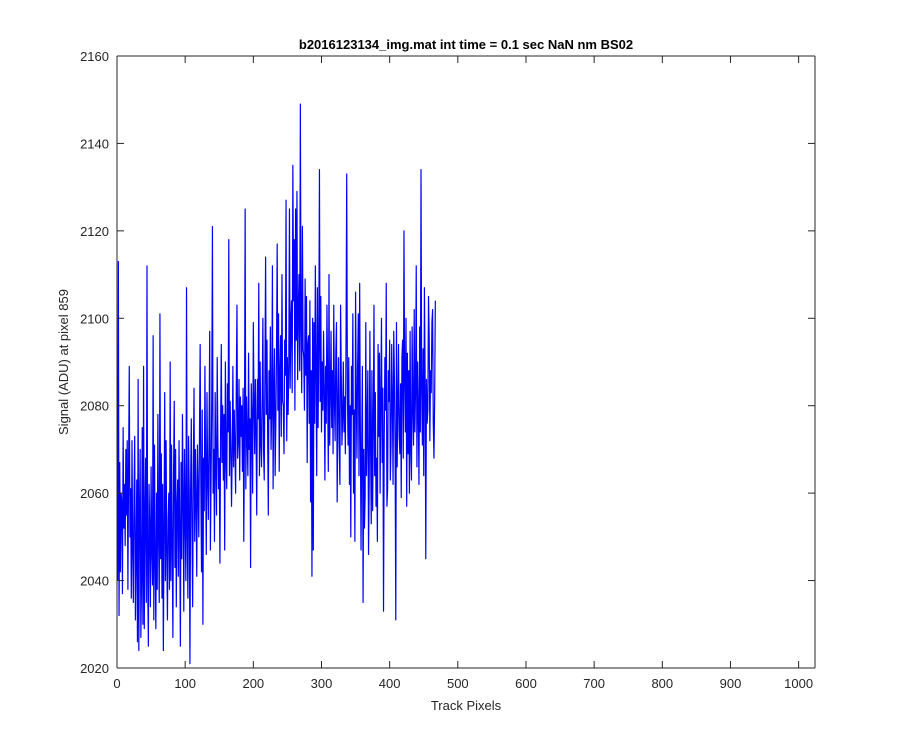 This screenshot has width=900, height=755. I want to click on x-tick-label: 1000, so click(798, 683).